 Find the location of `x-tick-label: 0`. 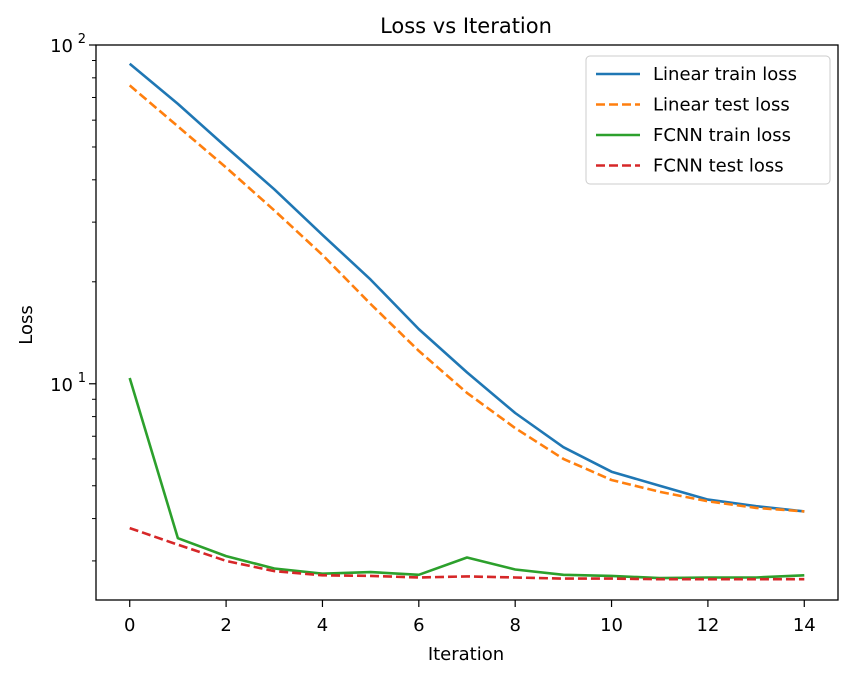

x-tick-label: 0 is located at coordinates (129, 625).